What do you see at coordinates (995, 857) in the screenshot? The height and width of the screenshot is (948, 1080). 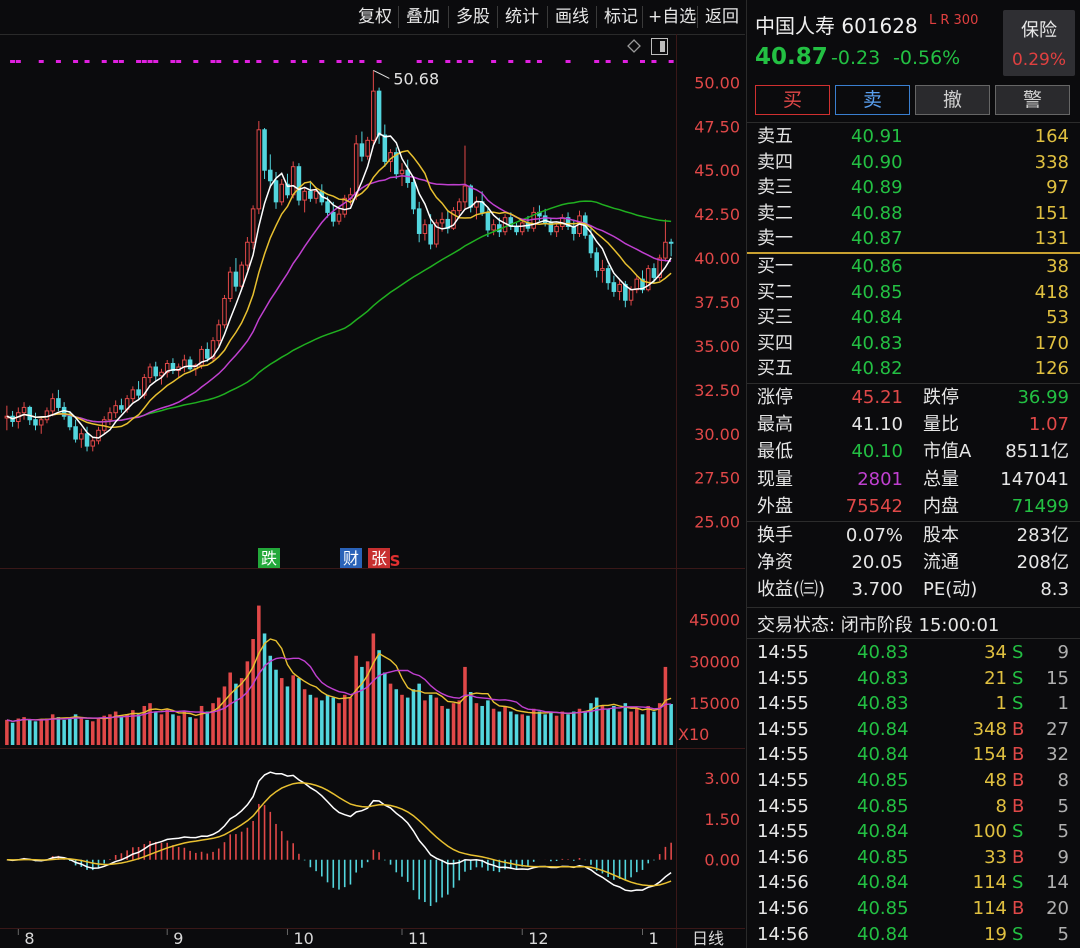 I see `tick-quantity: 33` at bounding box center [995, 857].